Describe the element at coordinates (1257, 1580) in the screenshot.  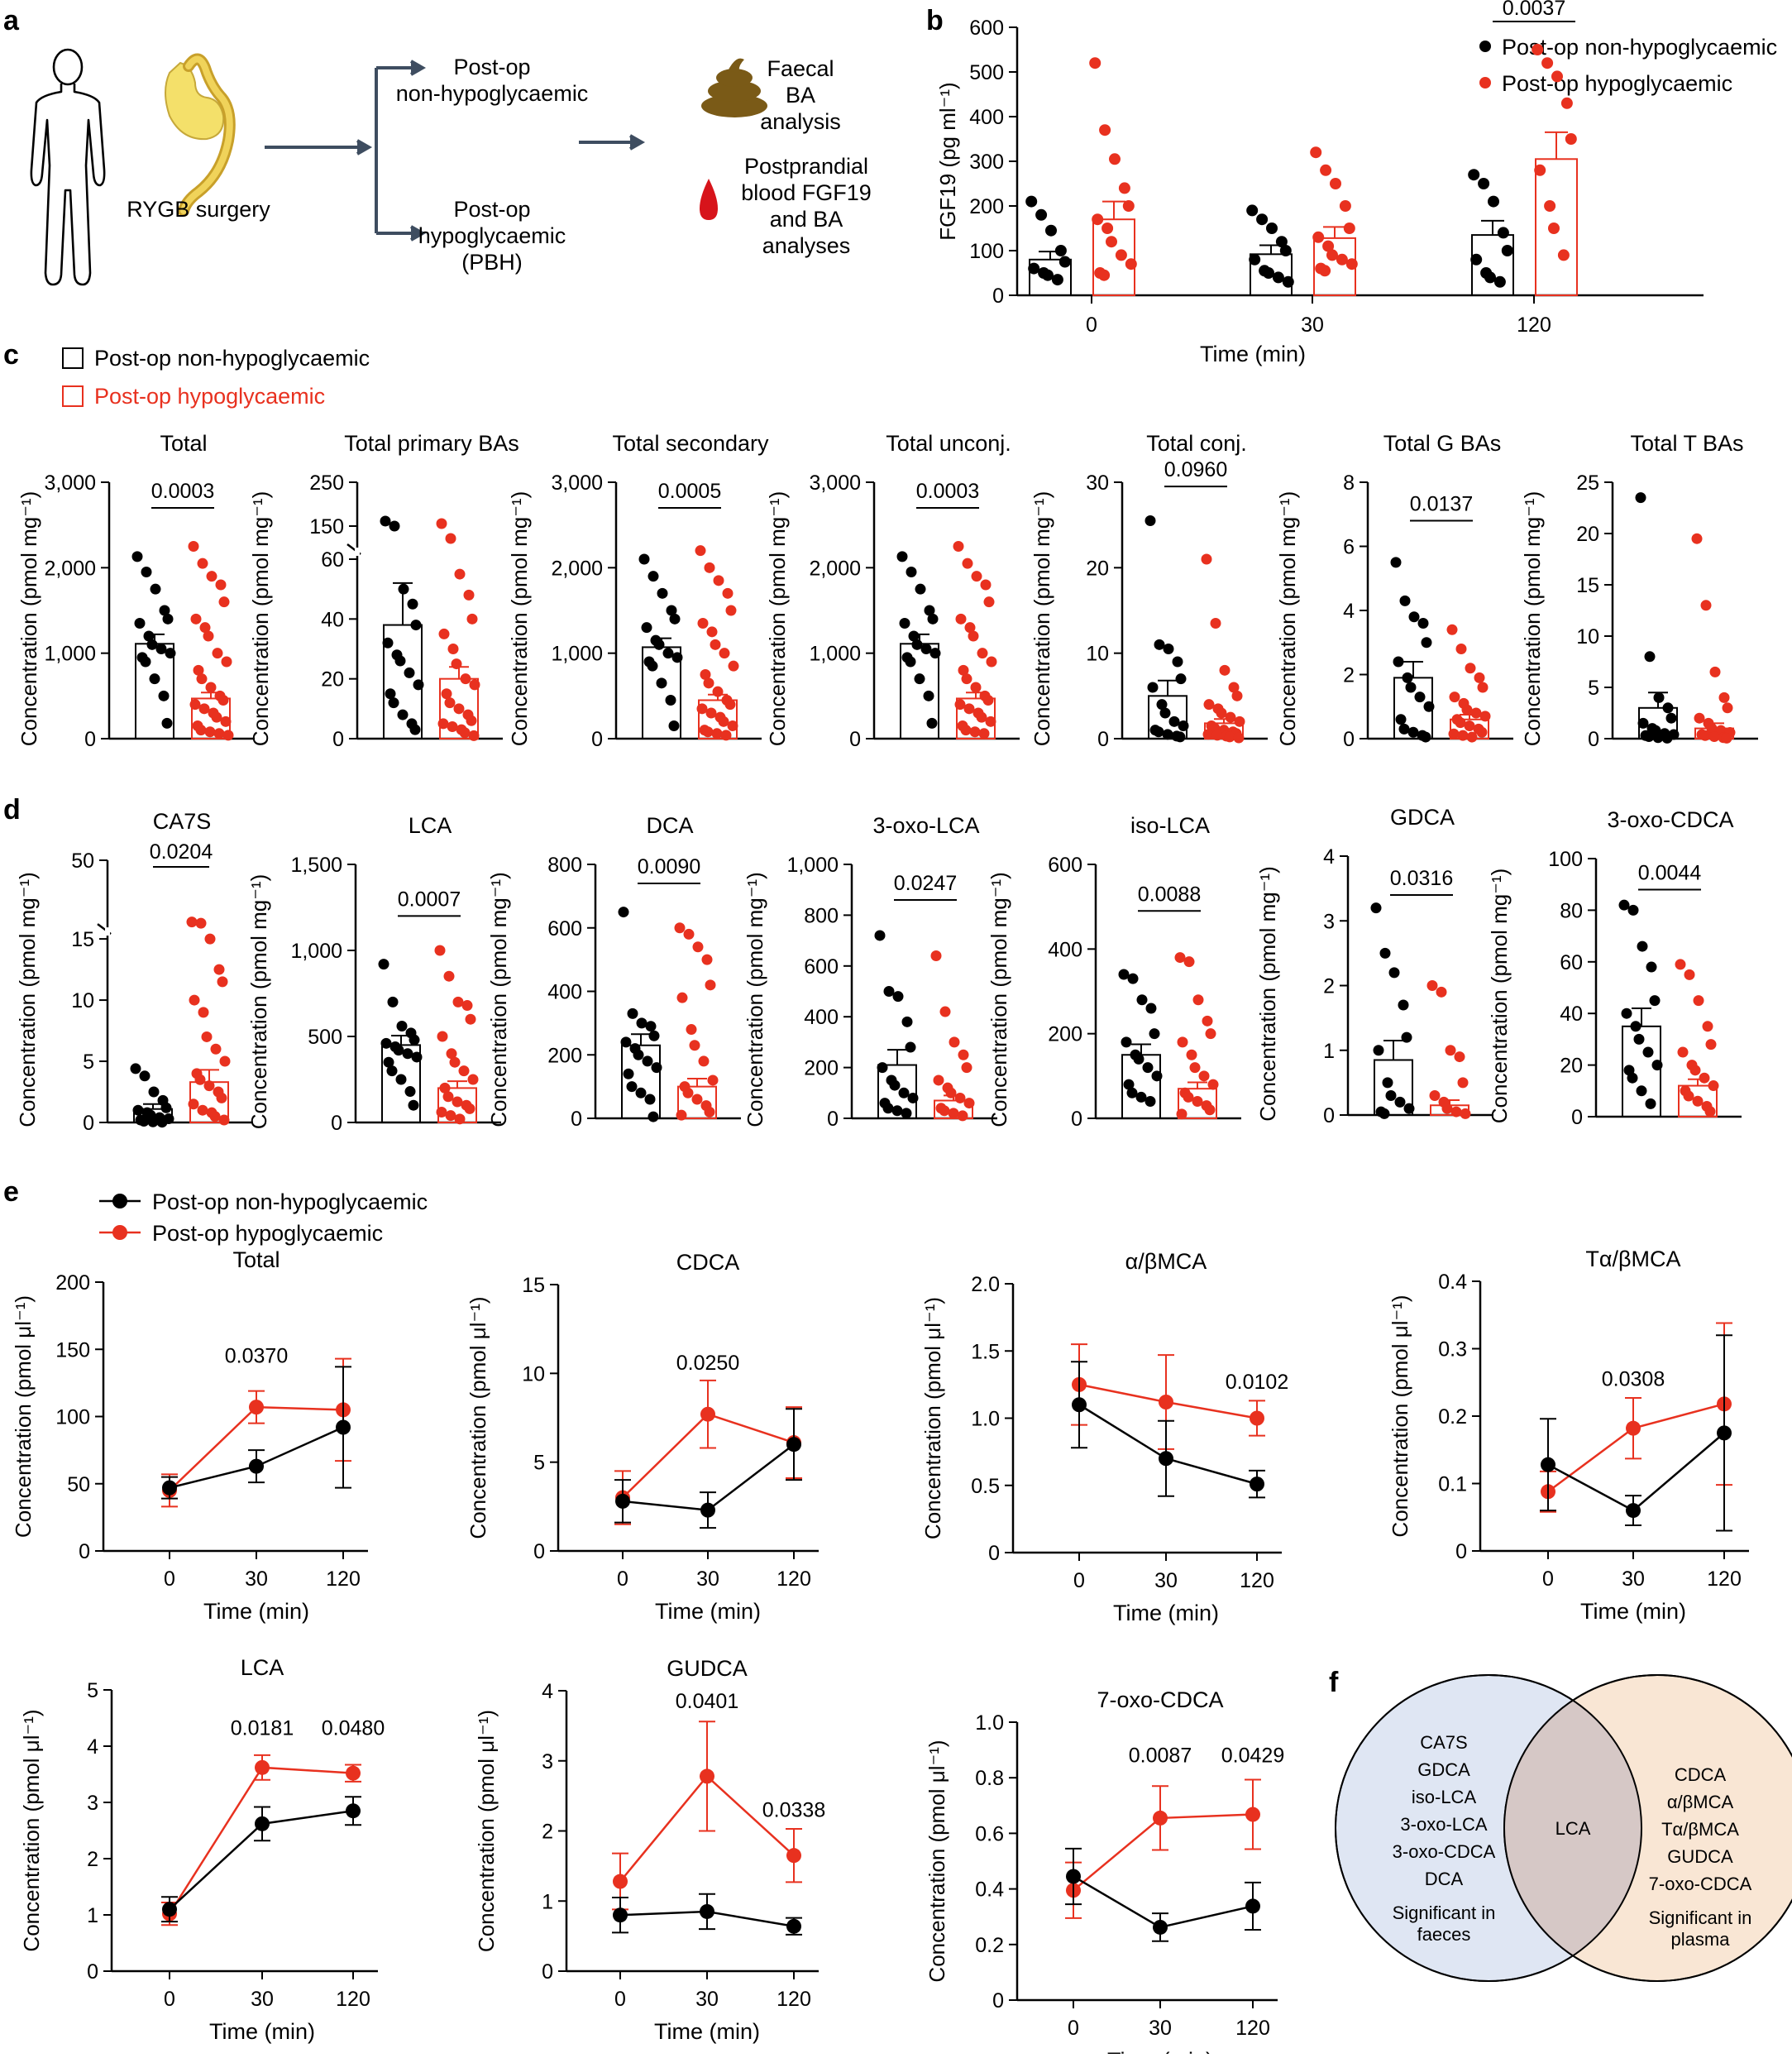
I see `x-tick-label: 120` at that location.